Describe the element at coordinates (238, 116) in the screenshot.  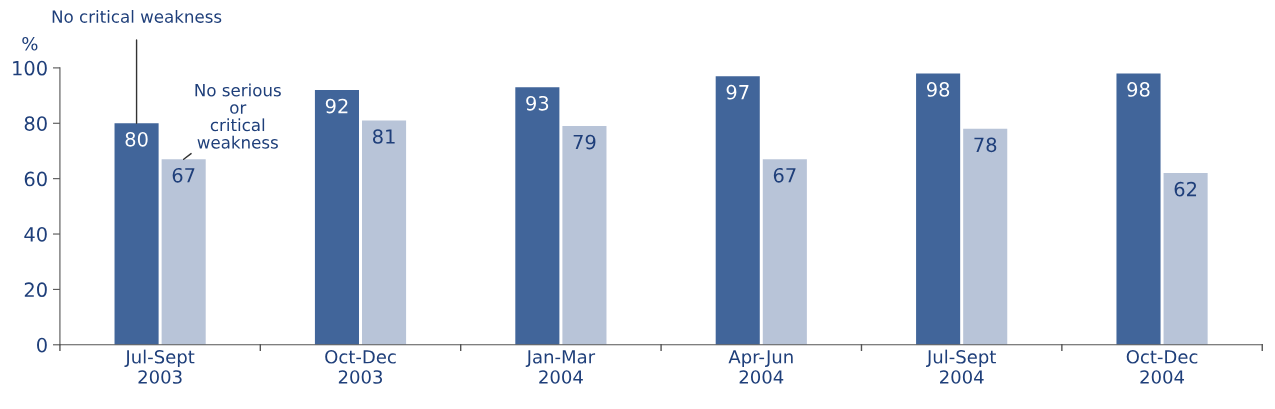
I see `series-label: No serious or critical weakness` at that location.